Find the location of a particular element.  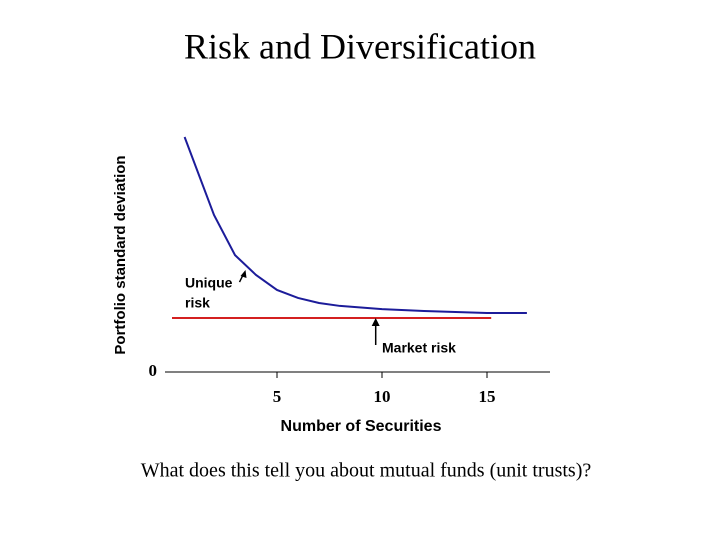

slide-title: Risk and Diversification is located at coordinates (360, 46).